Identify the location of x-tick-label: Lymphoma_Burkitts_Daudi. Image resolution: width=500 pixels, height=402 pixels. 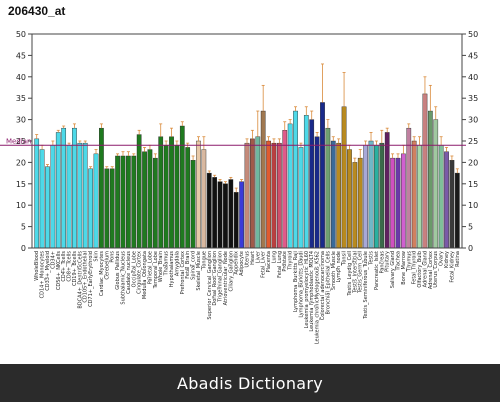
(301, 284).